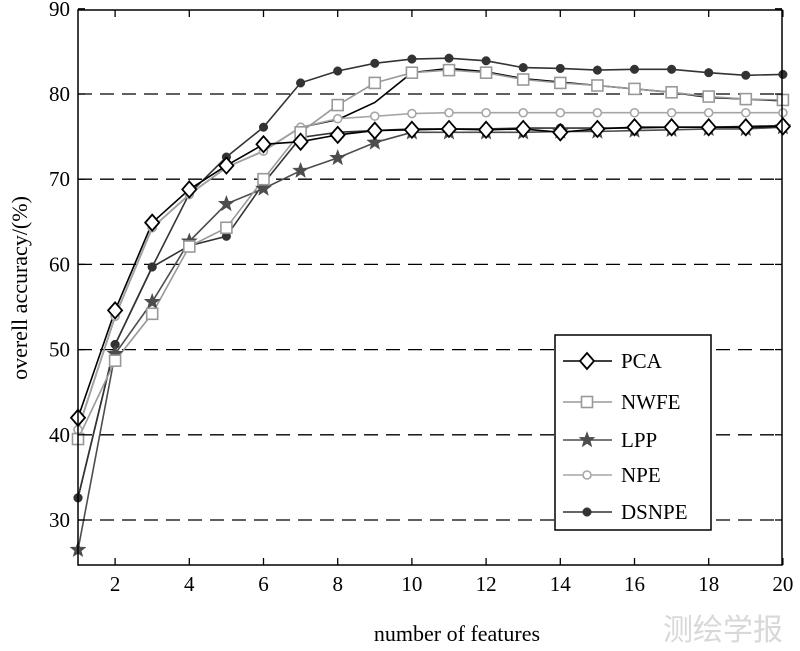 The height and width of the screenshot is (651, 800). What do you see at coordinates (587, 512) in the screenshot?
I see `legend-marker-dsnpe` at bounding box center [587, 512].